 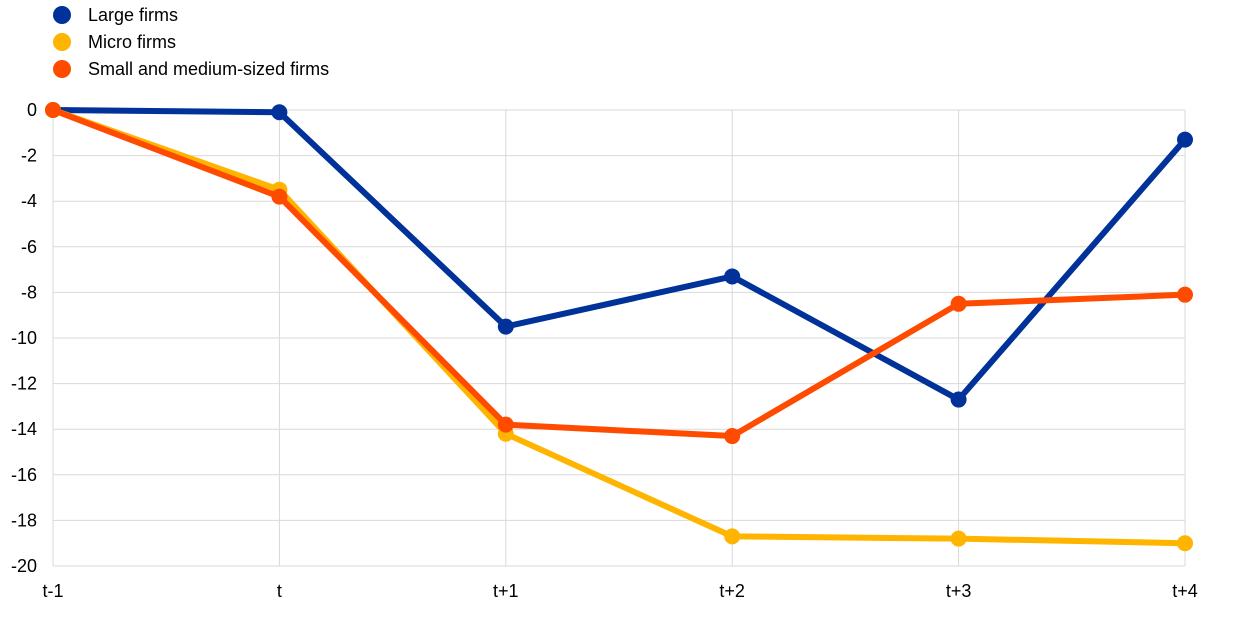 What do you see at coordinates (29, 156) in the screenshot?
I see `y-tick-label: -2` at bounding box center [29, 156].